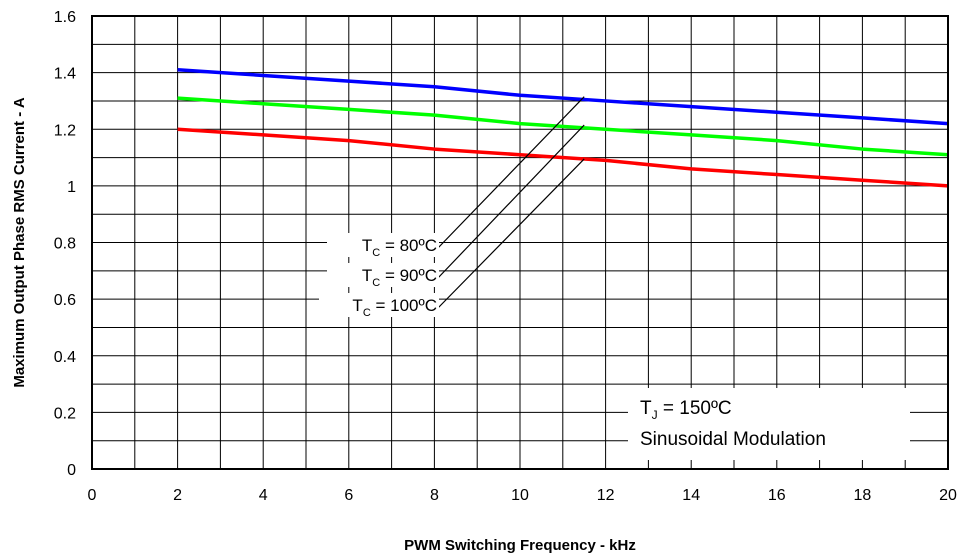  I want to click on info-box: TJ = 150ºC Sinusoidal Modulation, so click(769, 424).